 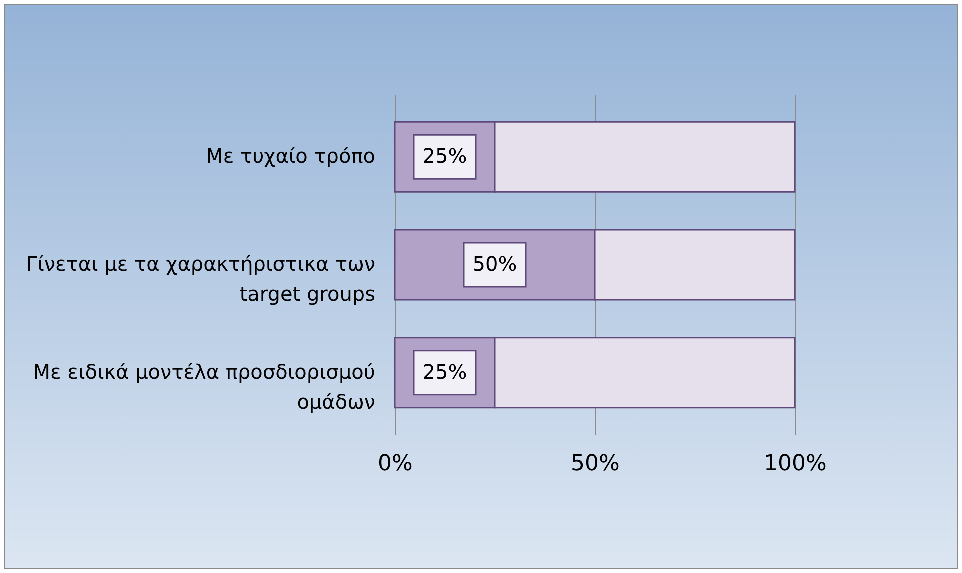 What do you see at coordinates (595, 464) in the screenshot?
I see `x-tick-label: 50%` at bounding box center [595, 464].